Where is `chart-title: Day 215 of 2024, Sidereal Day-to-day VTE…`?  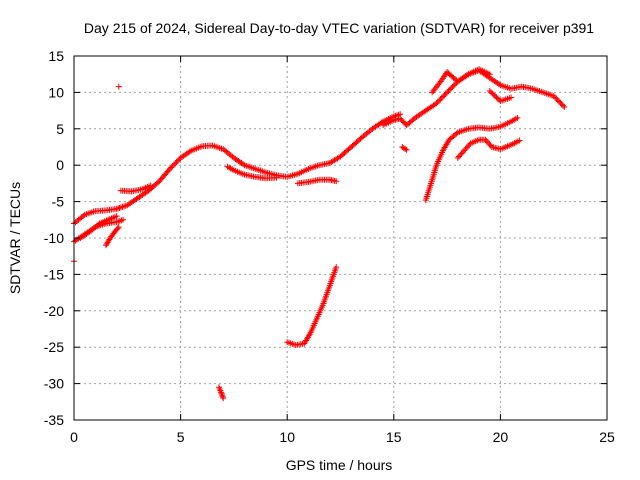 chart-title: Day 215 of 2024, Sidereal Day-to-day VTE… is located at coordinates (339, 28).